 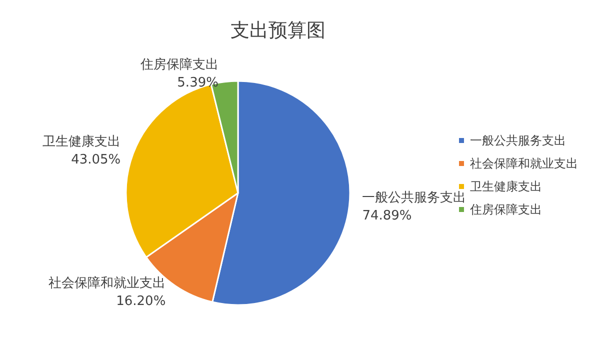 What do you see at coordinates (278, 31) in the screenshot?
I see `chart-title: 支出预算图` at bounding box center [278, 31].